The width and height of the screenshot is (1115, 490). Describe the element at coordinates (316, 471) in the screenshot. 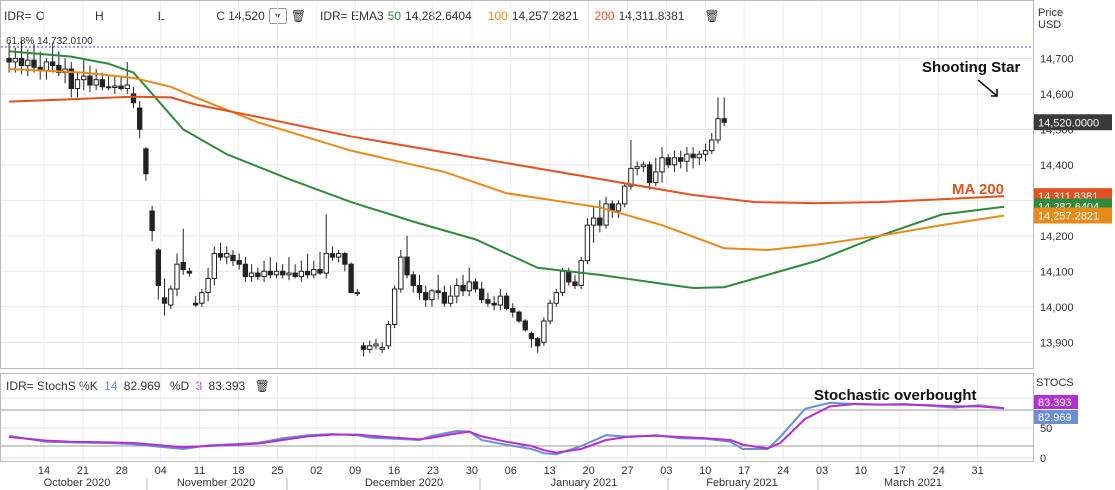

I see `x-day-label: 02` at that location.